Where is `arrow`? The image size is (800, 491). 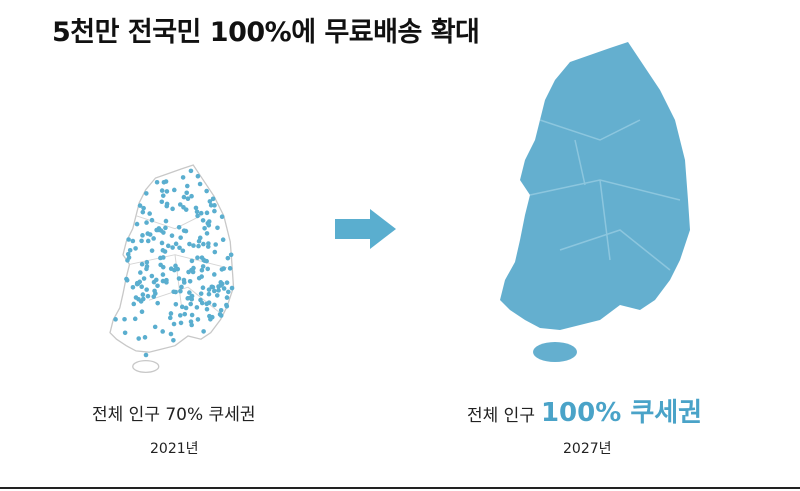 arrow is located at coordinates (365, 229).